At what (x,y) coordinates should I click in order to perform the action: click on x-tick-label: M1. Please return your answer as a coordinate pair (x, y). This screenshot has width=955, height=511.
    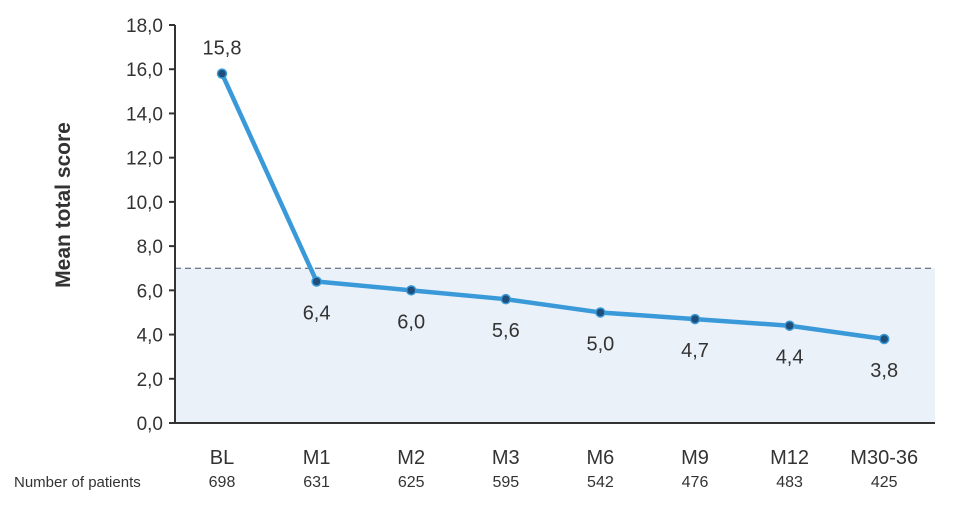
    Looking at the image, I should click on (317, 458).